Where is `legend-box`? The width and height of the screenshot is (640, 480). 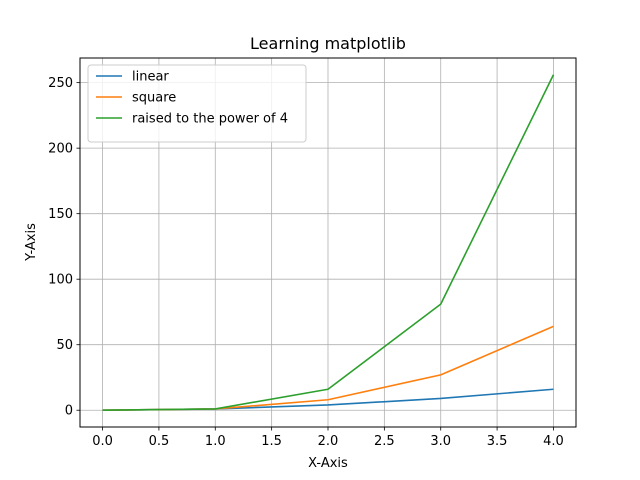
legend-box is located at coordinates (197, 103).